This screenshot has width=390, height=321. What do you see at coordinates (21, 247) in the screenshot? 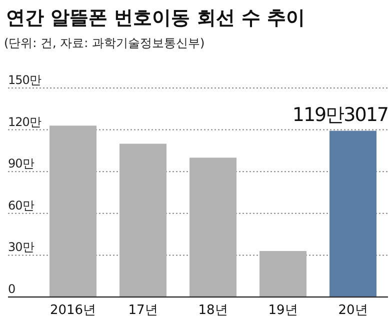
I see `y-tick-label: 30만` at bounding box center [21, 247].